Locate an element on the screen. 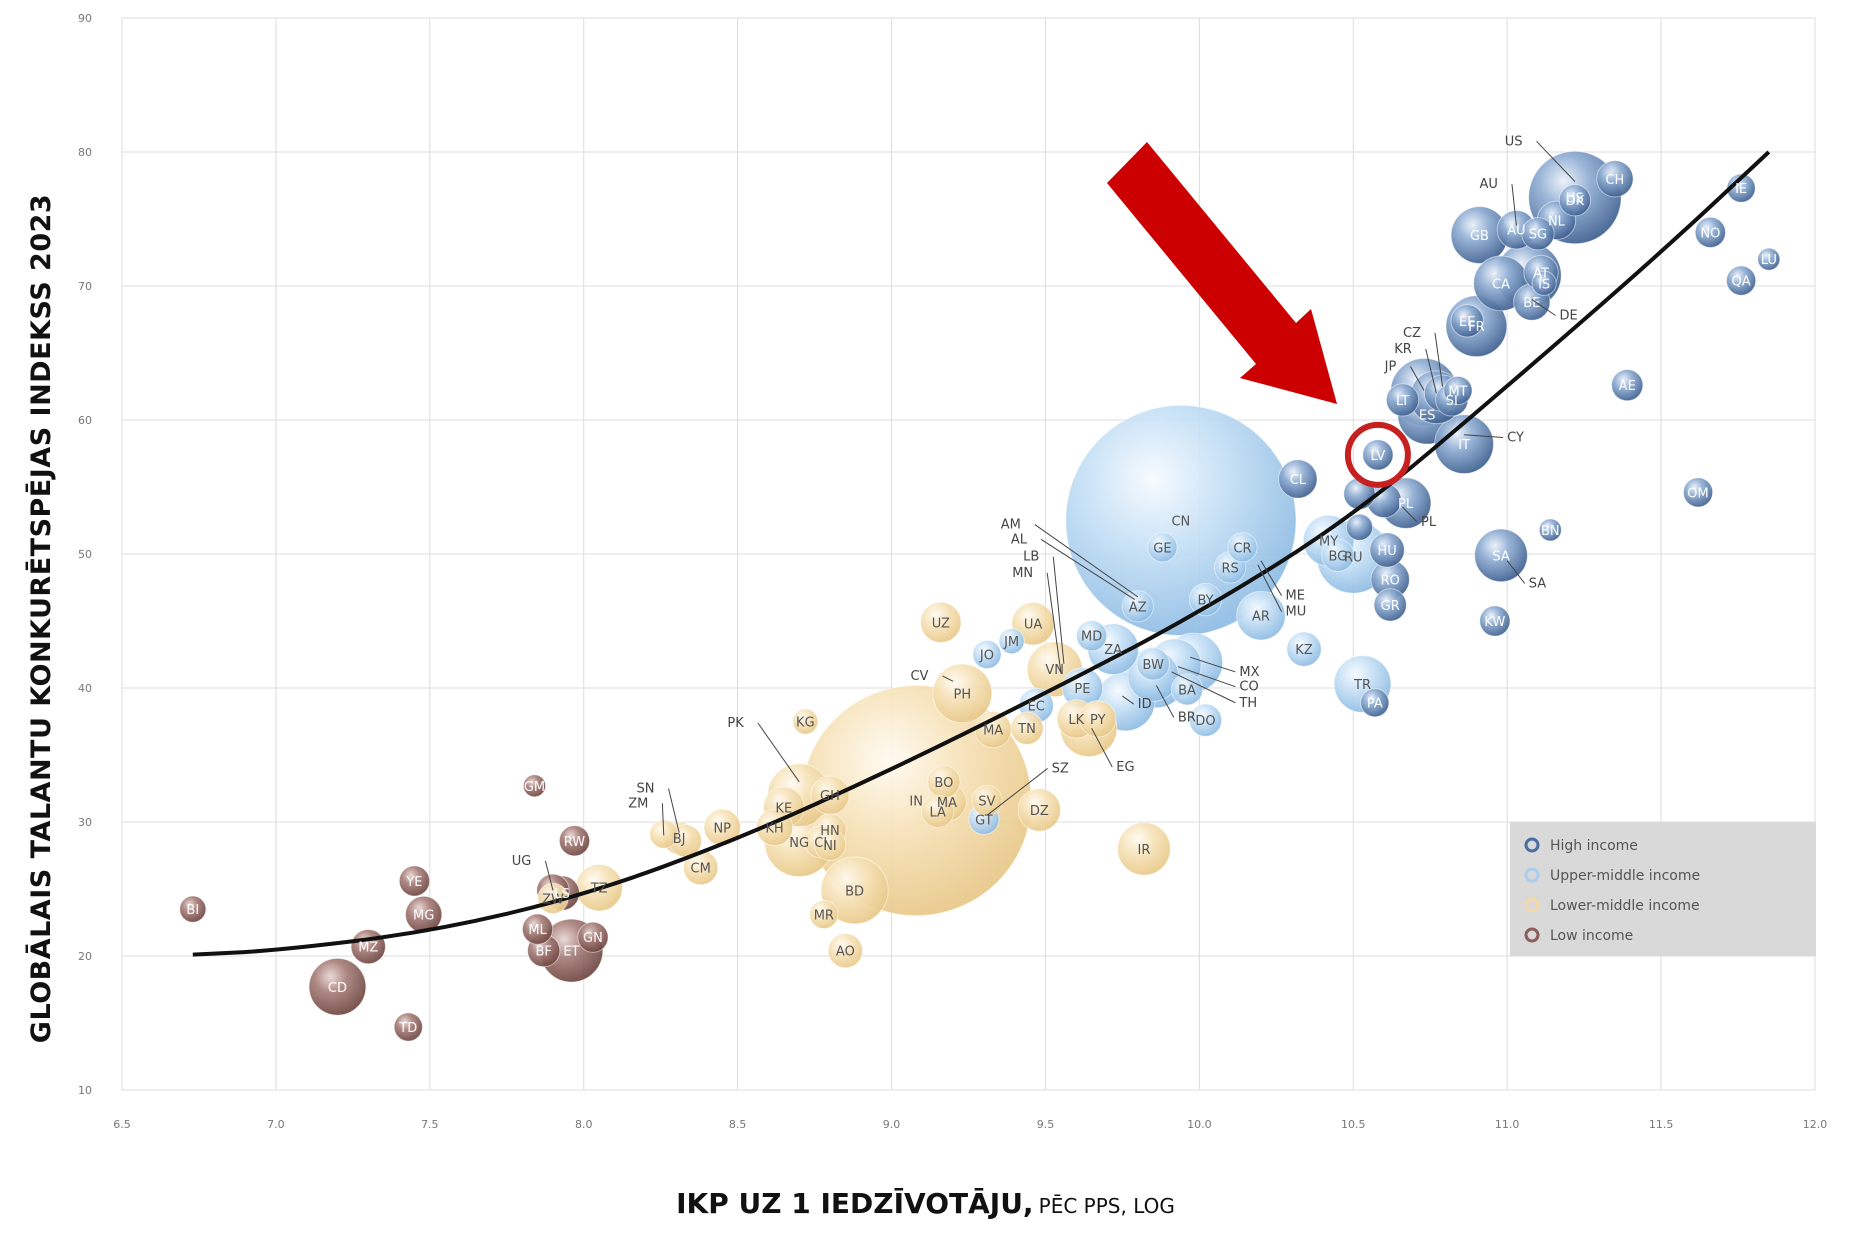 Image resolution: width=1851 pixels, height=1236 pixels. point-label-nl: NL is located at coordinates (1557, 221).